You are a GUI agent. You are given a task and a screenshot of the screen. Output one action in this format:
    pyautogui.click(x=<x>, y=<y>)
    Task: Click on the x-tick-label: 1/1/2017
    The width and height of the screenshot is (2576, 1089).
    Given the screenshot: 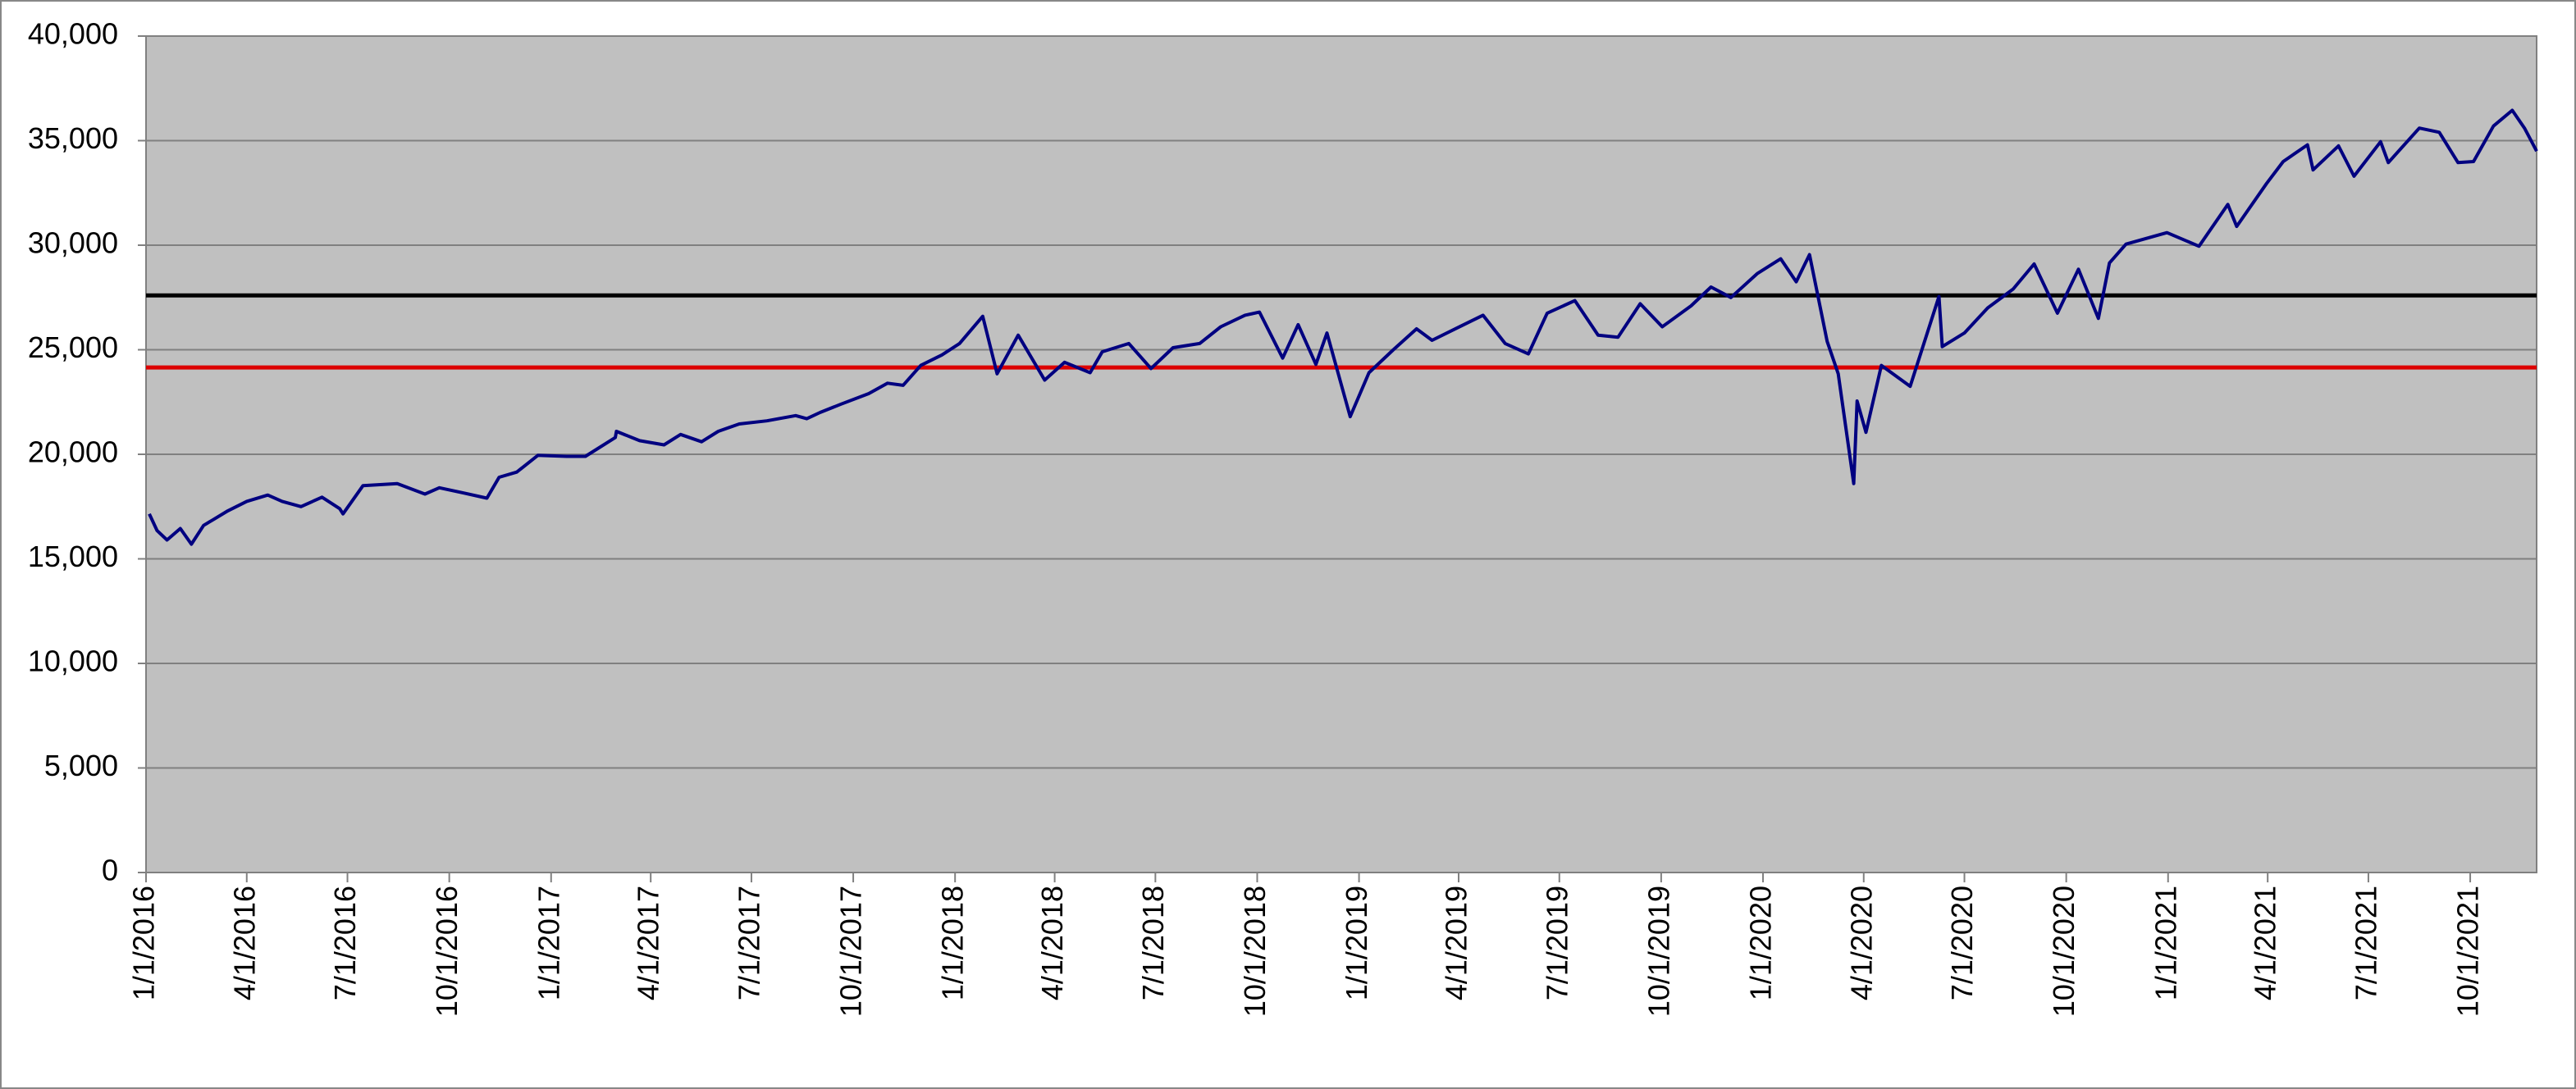 What is the action you would take?
    pyautogui.click(x=548, y=943)
    